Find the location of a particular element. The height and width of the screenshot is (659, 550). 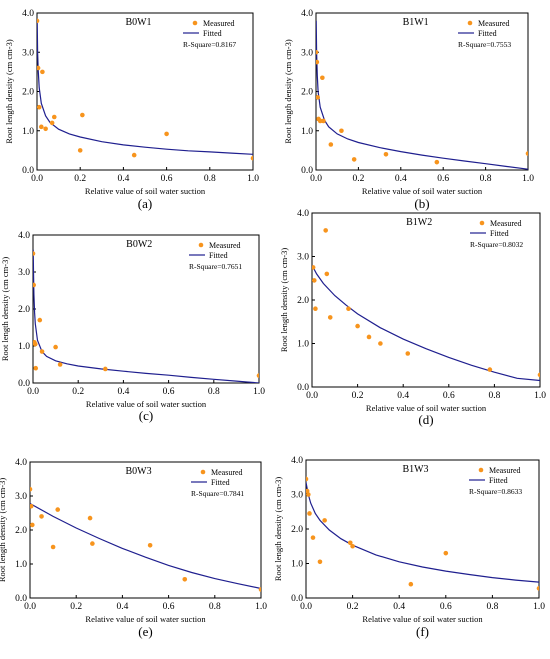

panel-caption: (b) is located at coordinates (421, 203).